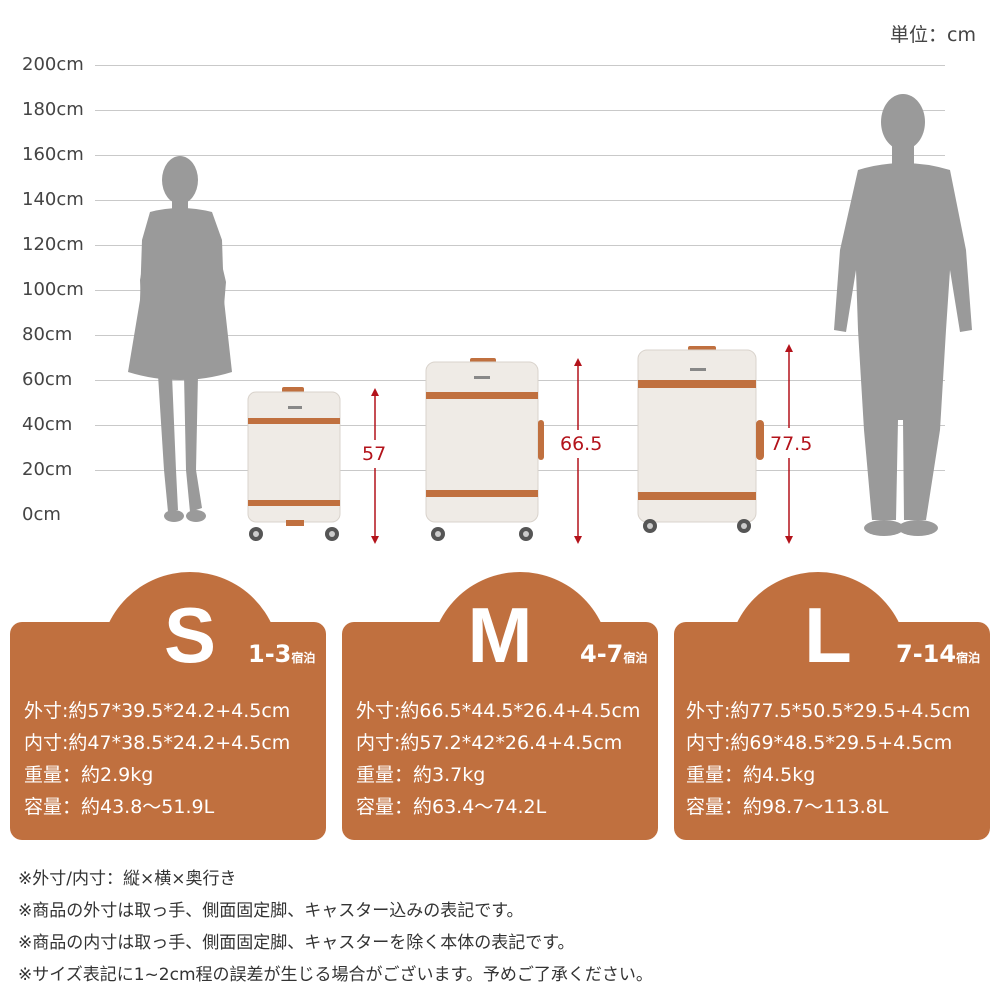 The image size is (1000, 1000). What do you see at coordinates (294, 464) in the screenshot?
I see `suitcase-small` at bounding box center [294, 464].